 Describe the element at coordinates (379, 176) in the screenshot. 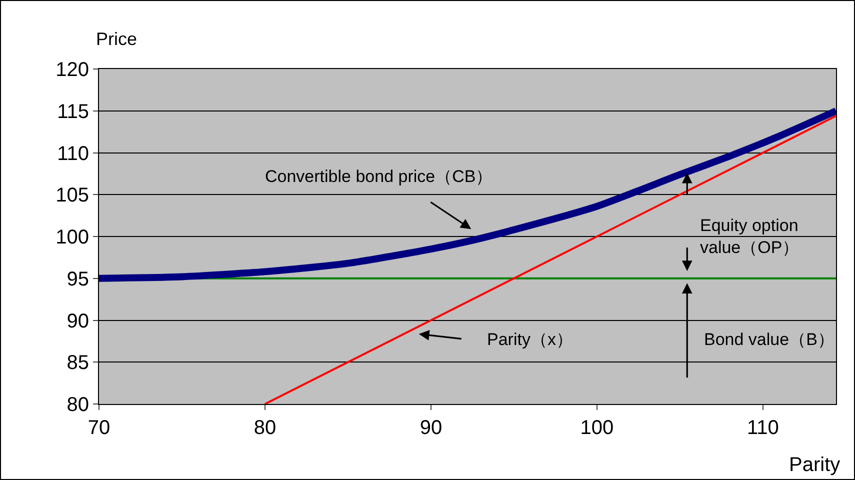

I see `annotation: Convertible bond price（CB）` at that location.